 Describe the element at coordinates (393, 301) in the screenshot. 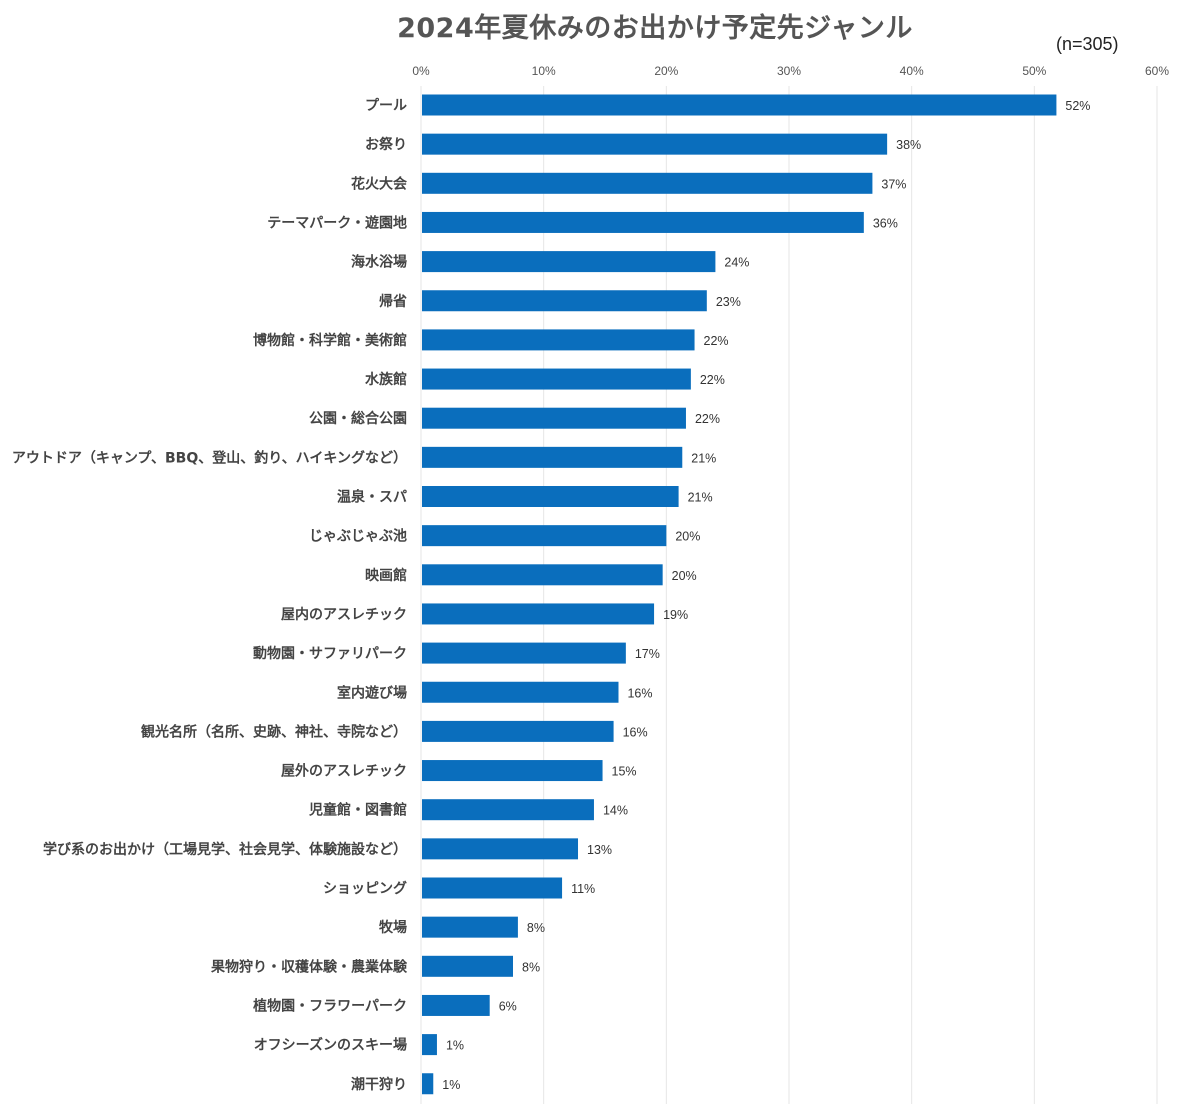

I see `category-label: 帰省` at that location.